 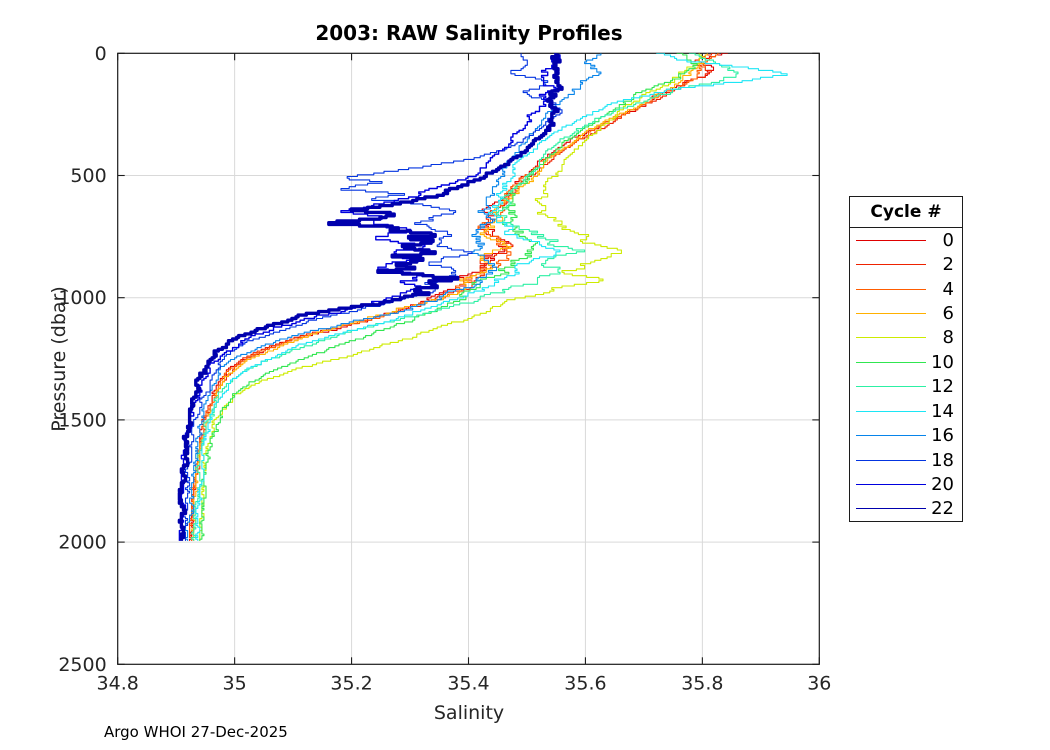 I want to click on chart-title: 2003: RAW Salinity Profiles, so click(x=469, y=33).